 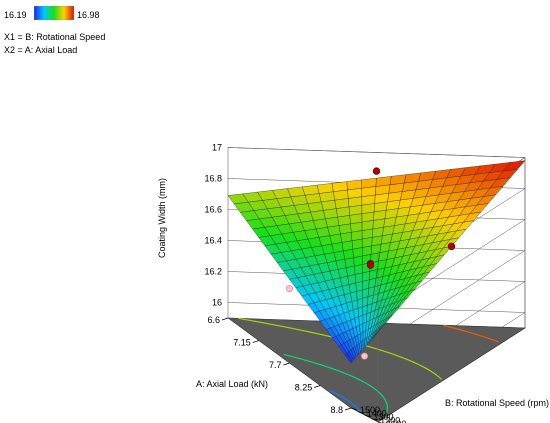 What do you see at coordinates (213, 241) in the screenshot?
I see `z-tick-label: 16.4` at bounding box center [213, 241].